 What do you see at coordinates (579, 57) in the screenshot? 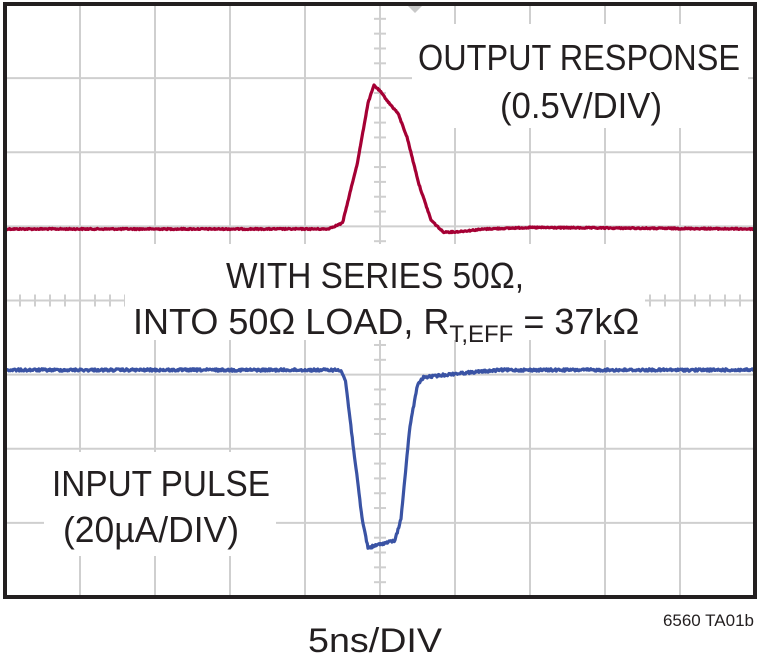
I see `output-title: OUTPUT RESPONSE` at bounding box center [579, 57].